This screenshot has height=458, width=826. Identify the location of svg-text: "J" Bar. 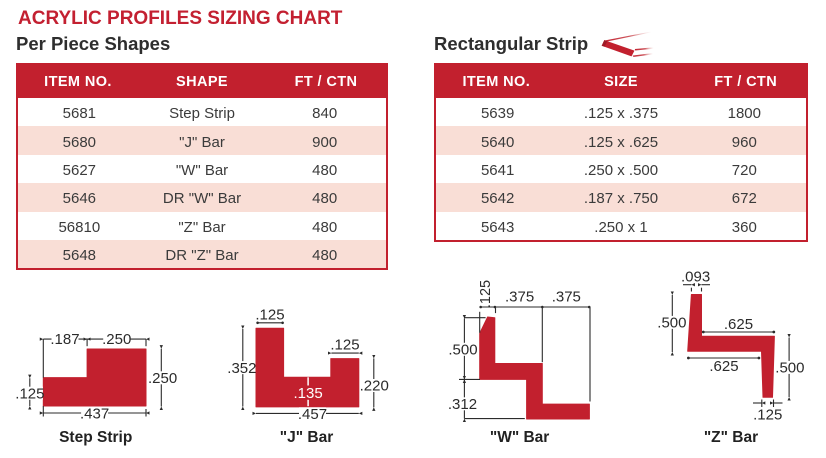
(306, 437).